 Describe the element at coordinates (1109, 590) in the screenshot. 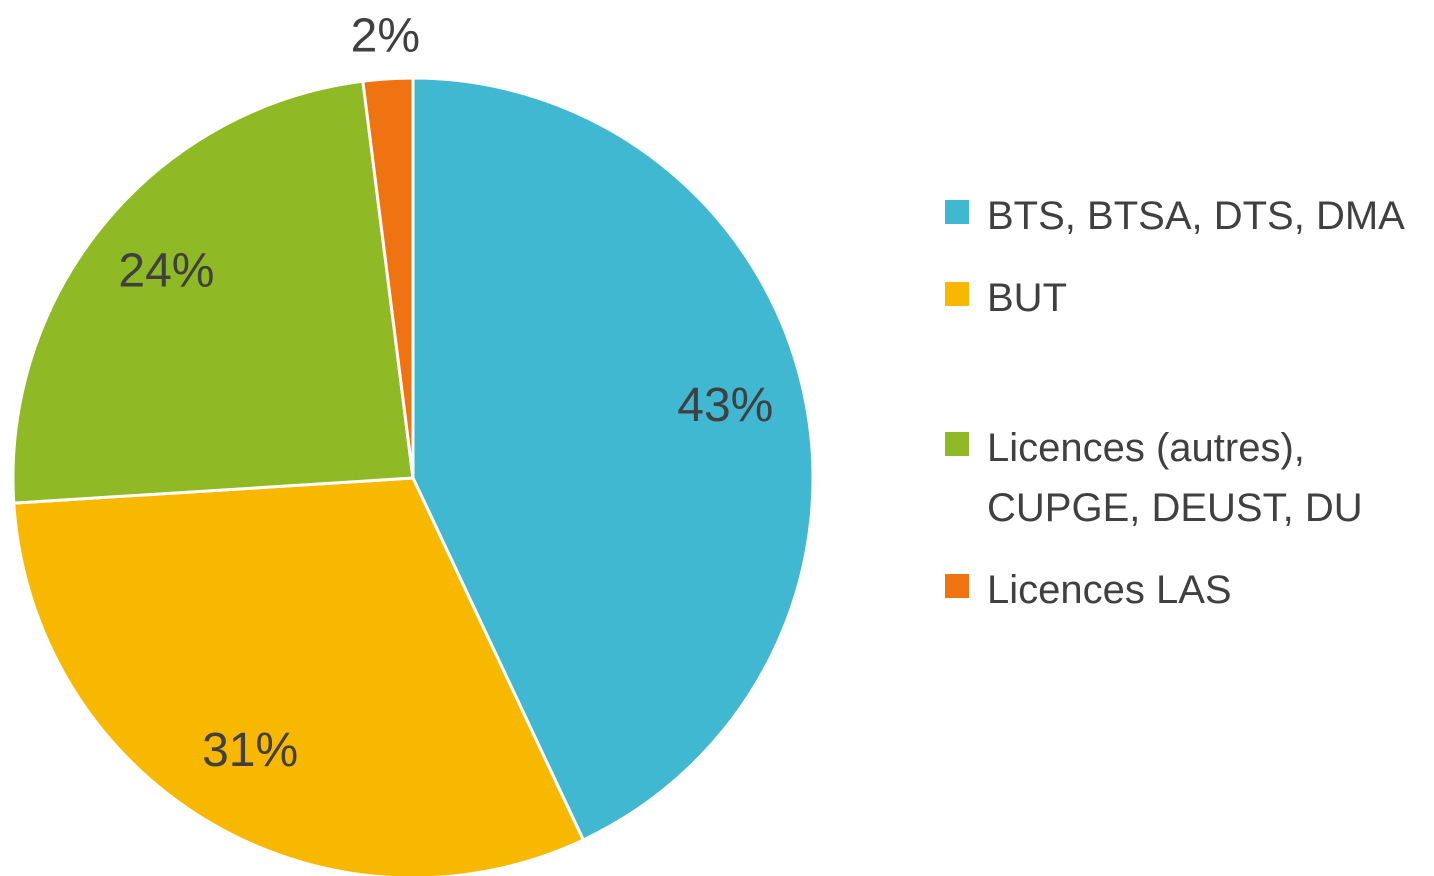

I see `legend-label: Licences LAS` at that location.